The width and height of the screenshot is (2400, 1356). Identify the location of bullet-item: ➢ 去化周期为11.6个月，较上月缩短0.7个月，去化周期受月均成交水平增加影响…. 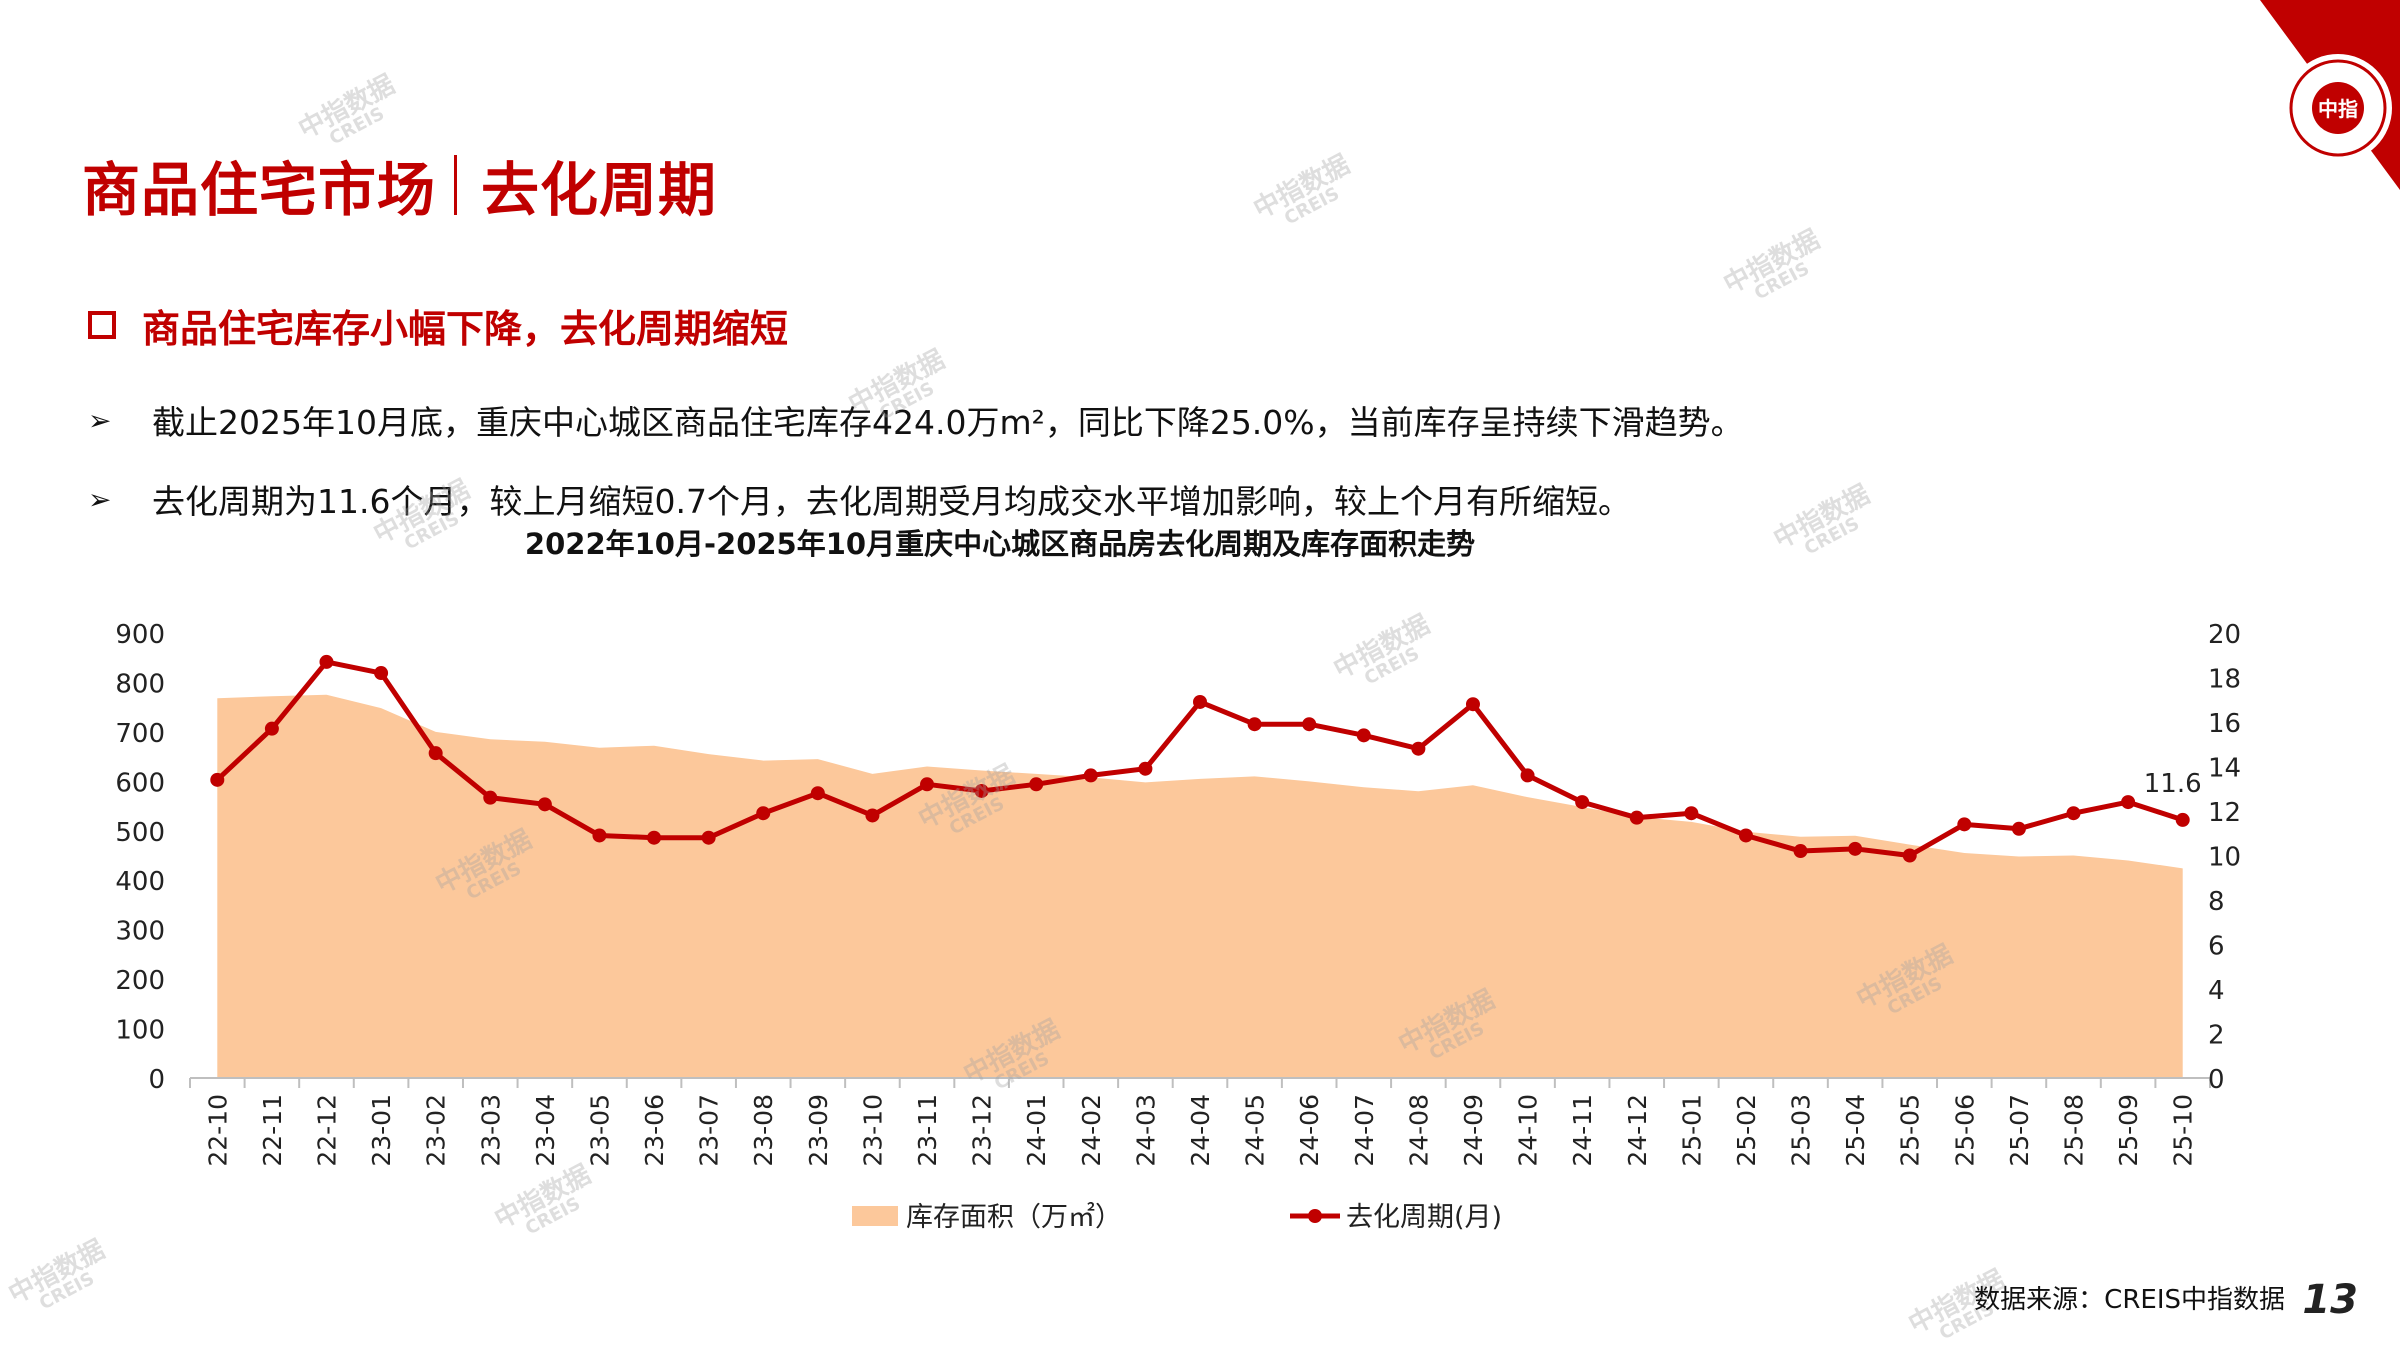
(859, 499).